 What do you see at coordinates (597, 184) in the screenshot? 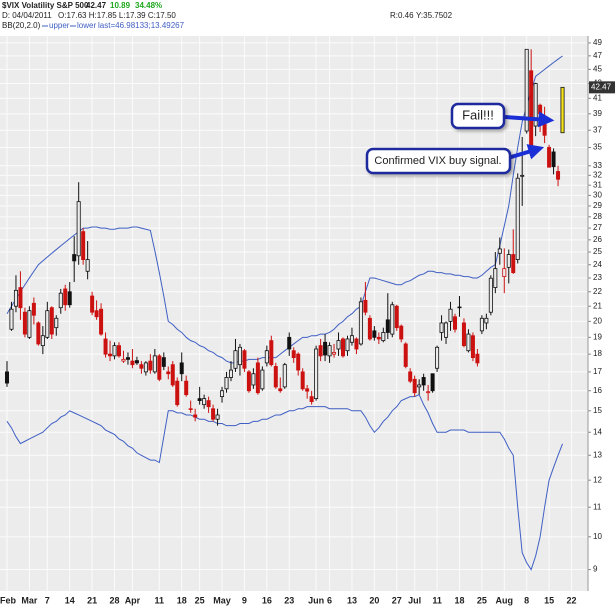
I see `y-tick-label: 31` at bounding box center [597, 184].